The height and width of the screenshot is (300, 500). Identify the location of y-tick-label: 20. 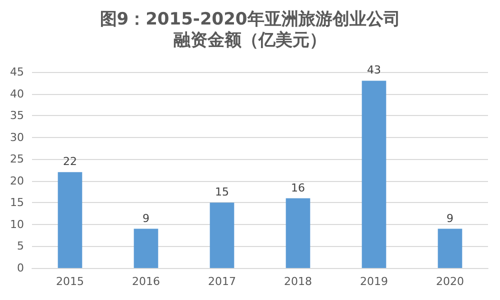
(17, 181).